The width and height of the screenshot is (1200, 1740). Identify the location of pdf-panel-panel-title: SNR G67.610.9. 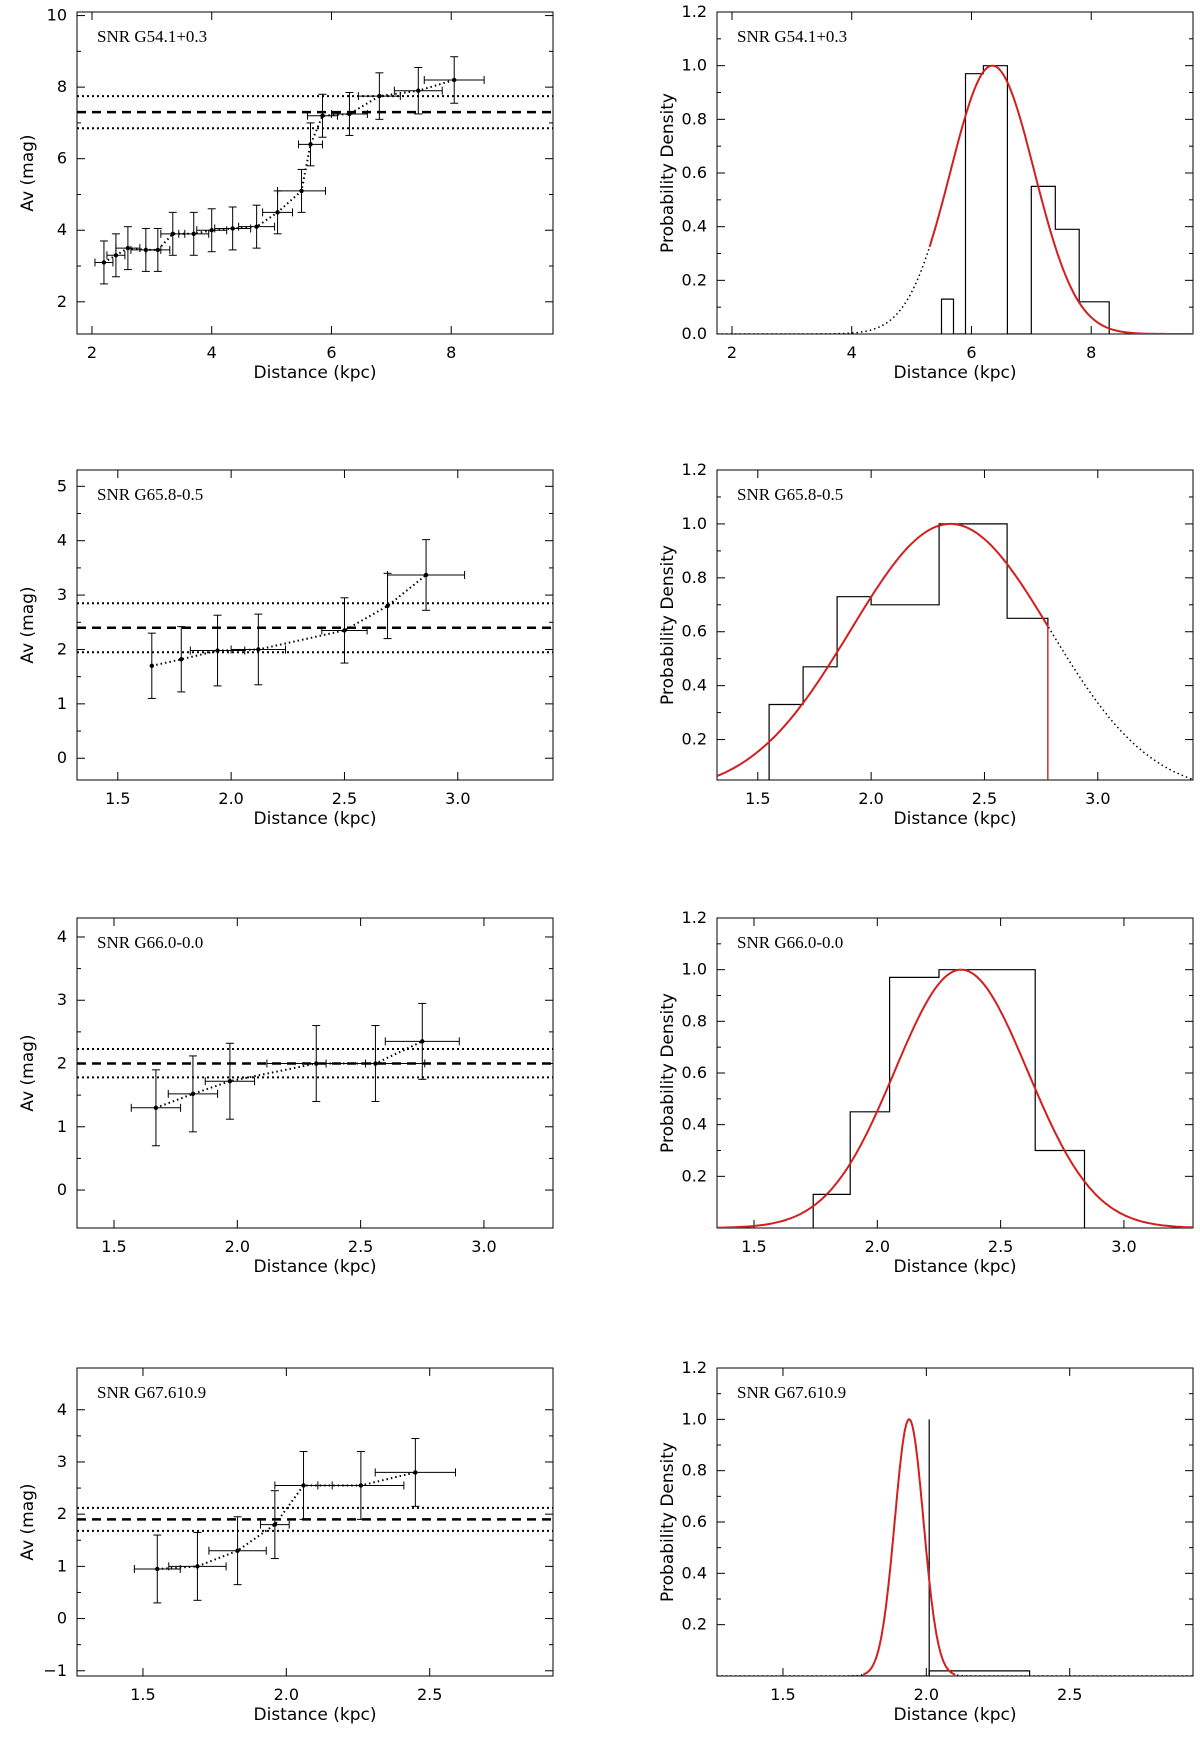
(791, 1392).